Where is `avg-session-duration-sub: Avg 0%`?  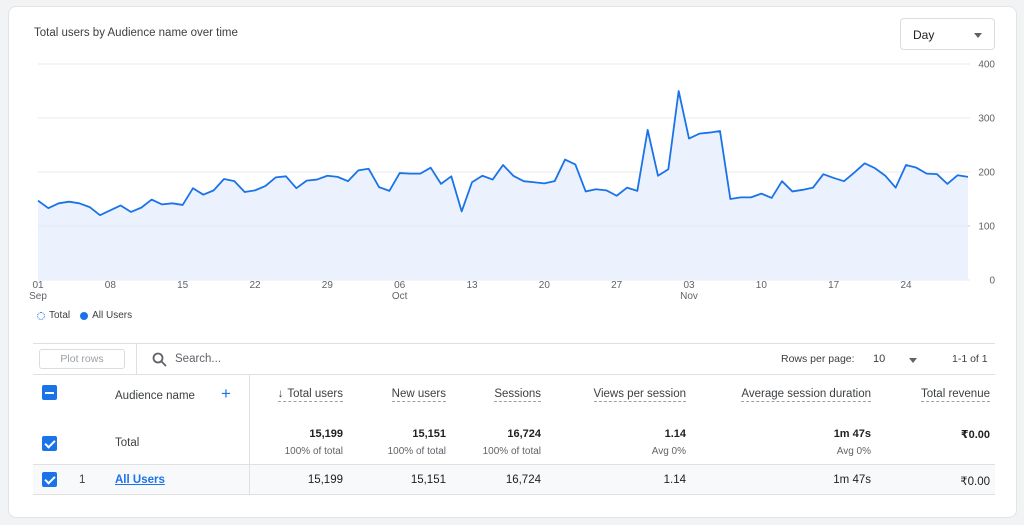
avg-session-duration-sub: Avg 0% is located at coordinates (853, 451).